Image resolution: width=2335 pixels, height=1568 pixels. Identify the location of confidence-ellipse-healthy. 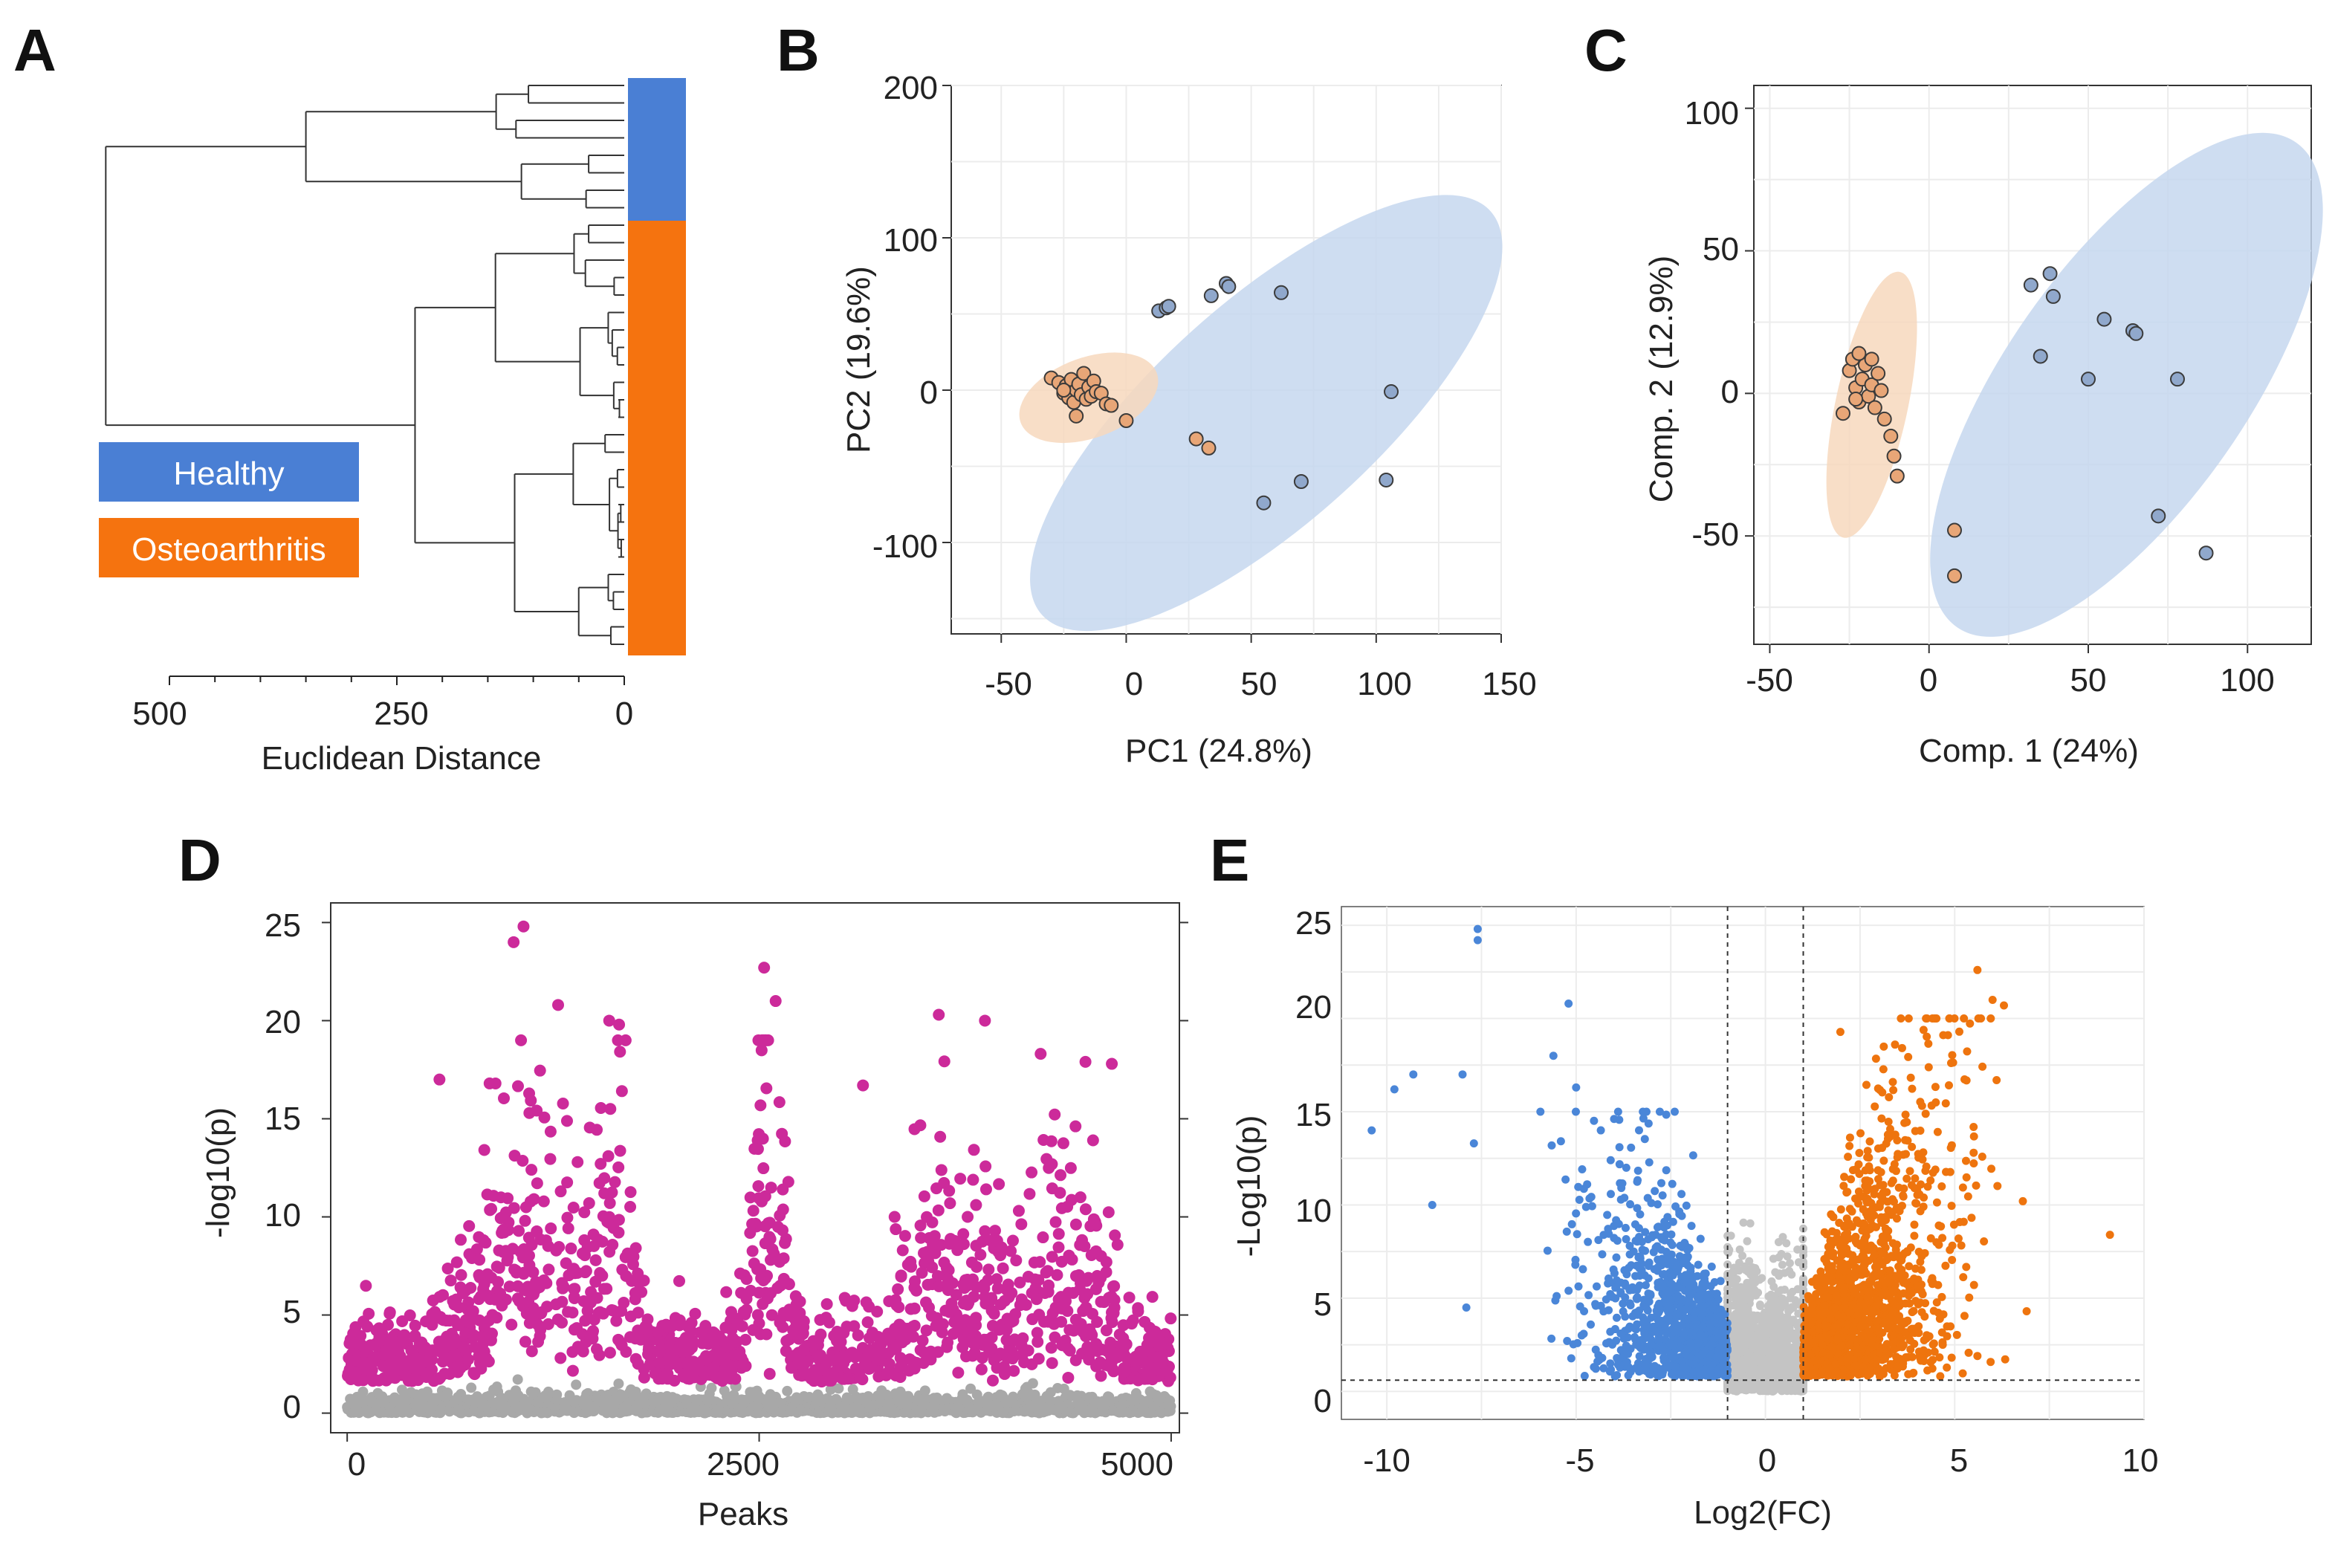
(2126, 384).